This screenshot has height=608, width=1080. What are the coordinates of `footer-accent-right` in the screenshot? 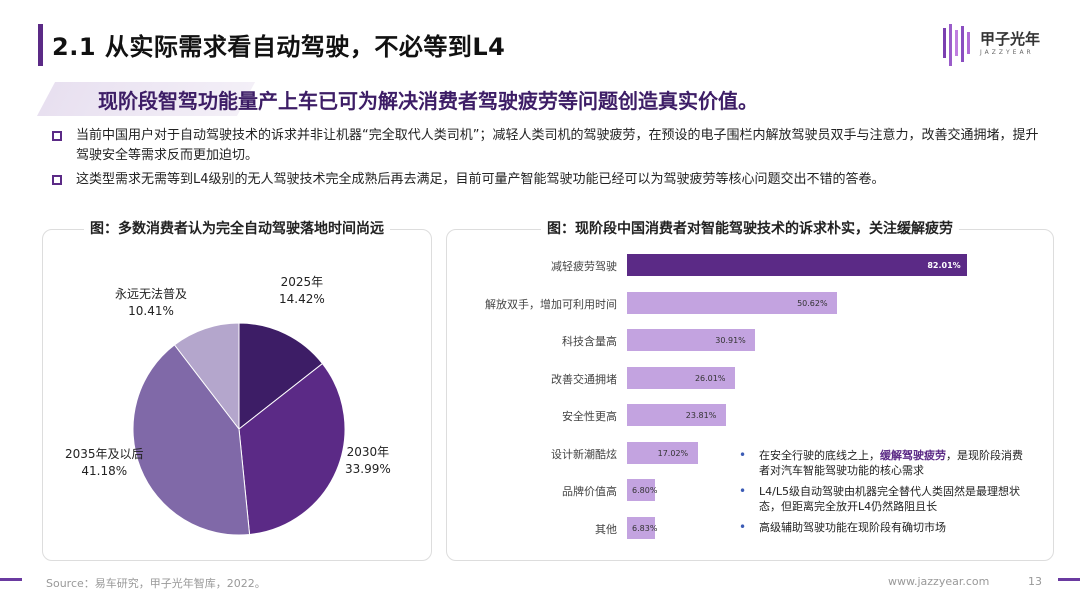 It's located at (1069, 579).